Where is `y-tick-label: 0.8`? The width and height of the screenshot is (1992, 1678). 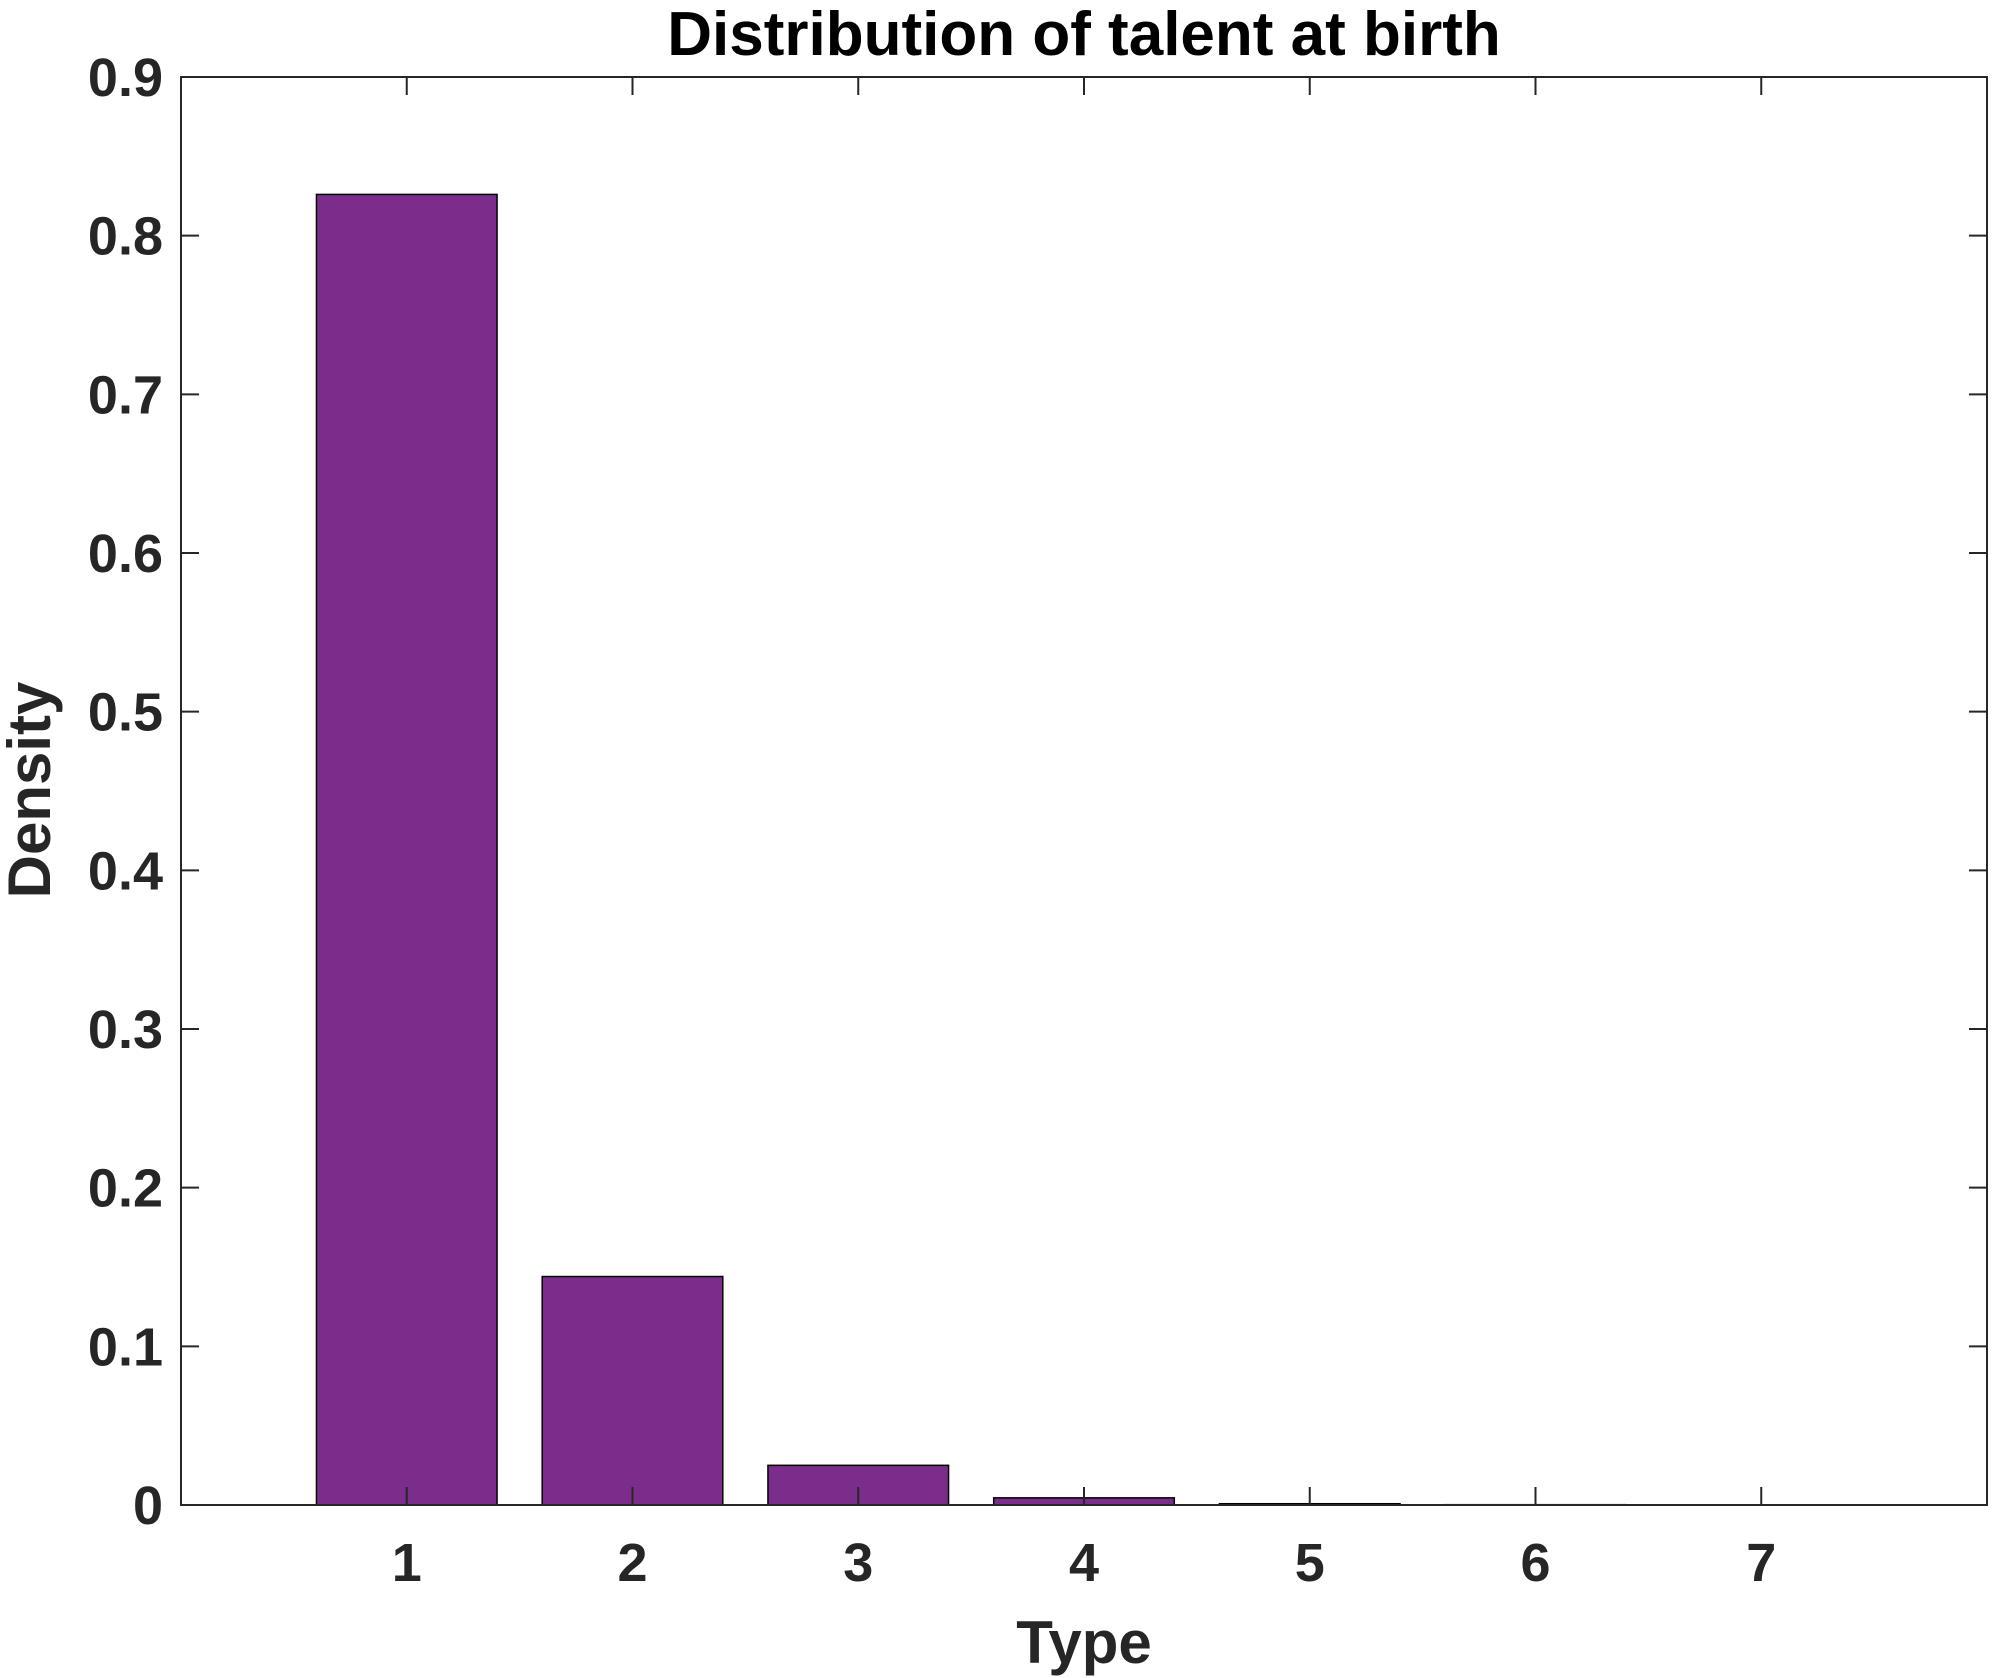 y-tick-label: 0.8 is located at coordinates (125, 237).